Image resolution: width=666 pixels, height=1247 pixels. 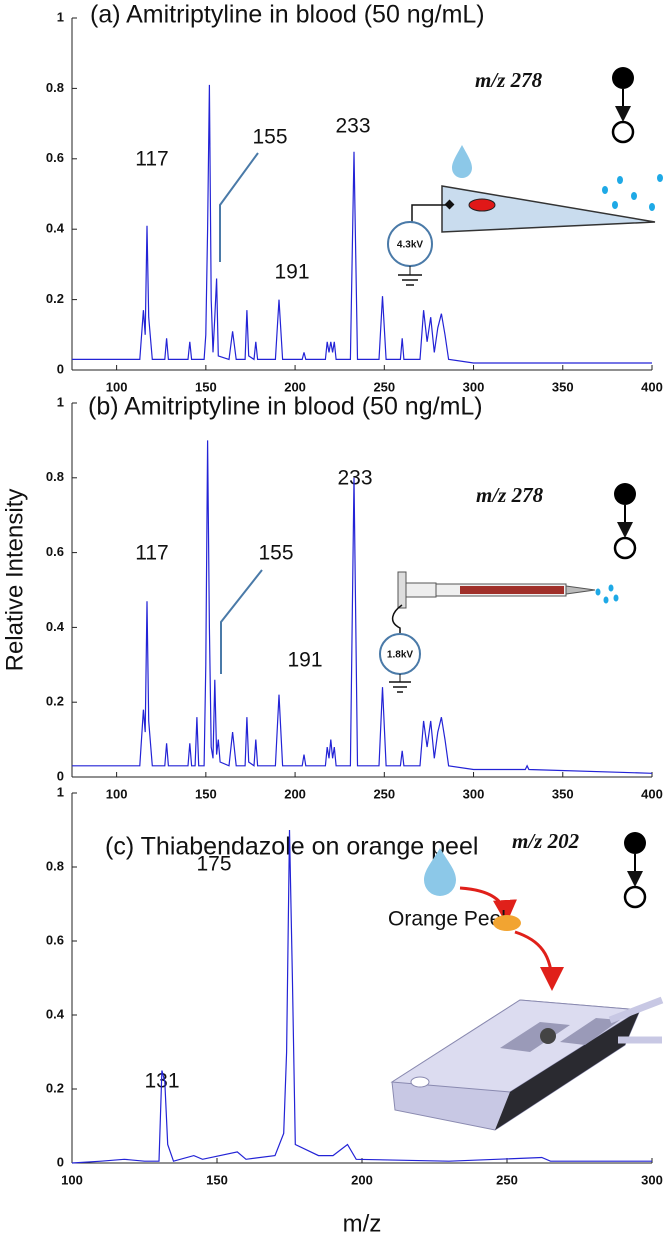 What do you see at coordinates (526, 989) in the screenshot?
I see `device-inset: Orange Peel` at bounding box center [526, 989].